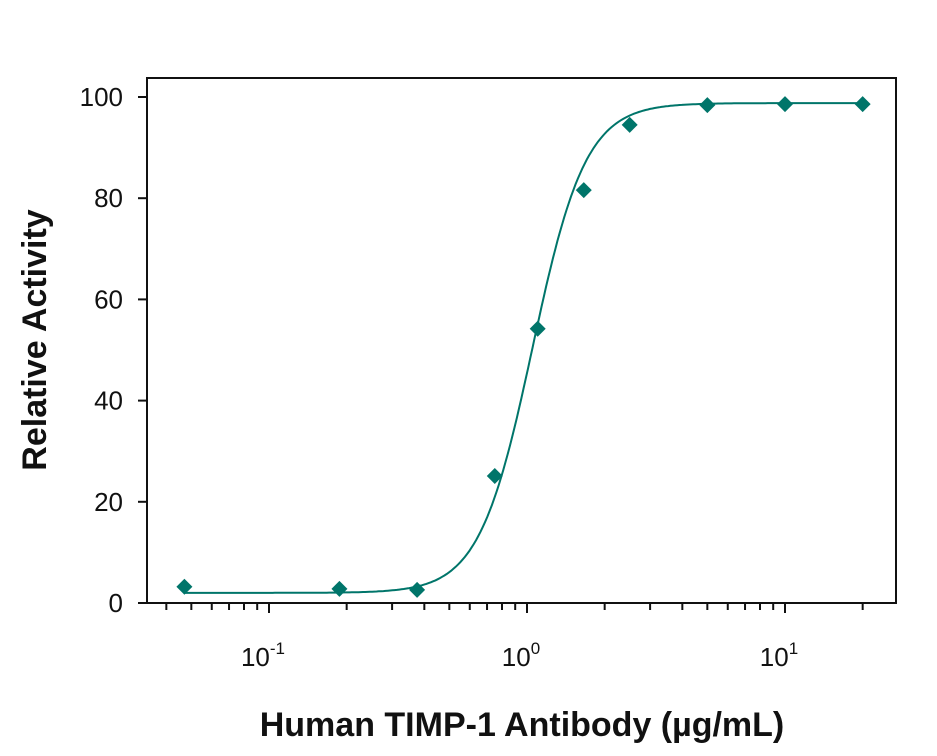 The width and height of the screenshot is (937, 756). What do you see at coordinates (108, 299) in the screenshot?
I see `y-tick-label: 60` at bounding box center [108, 299].